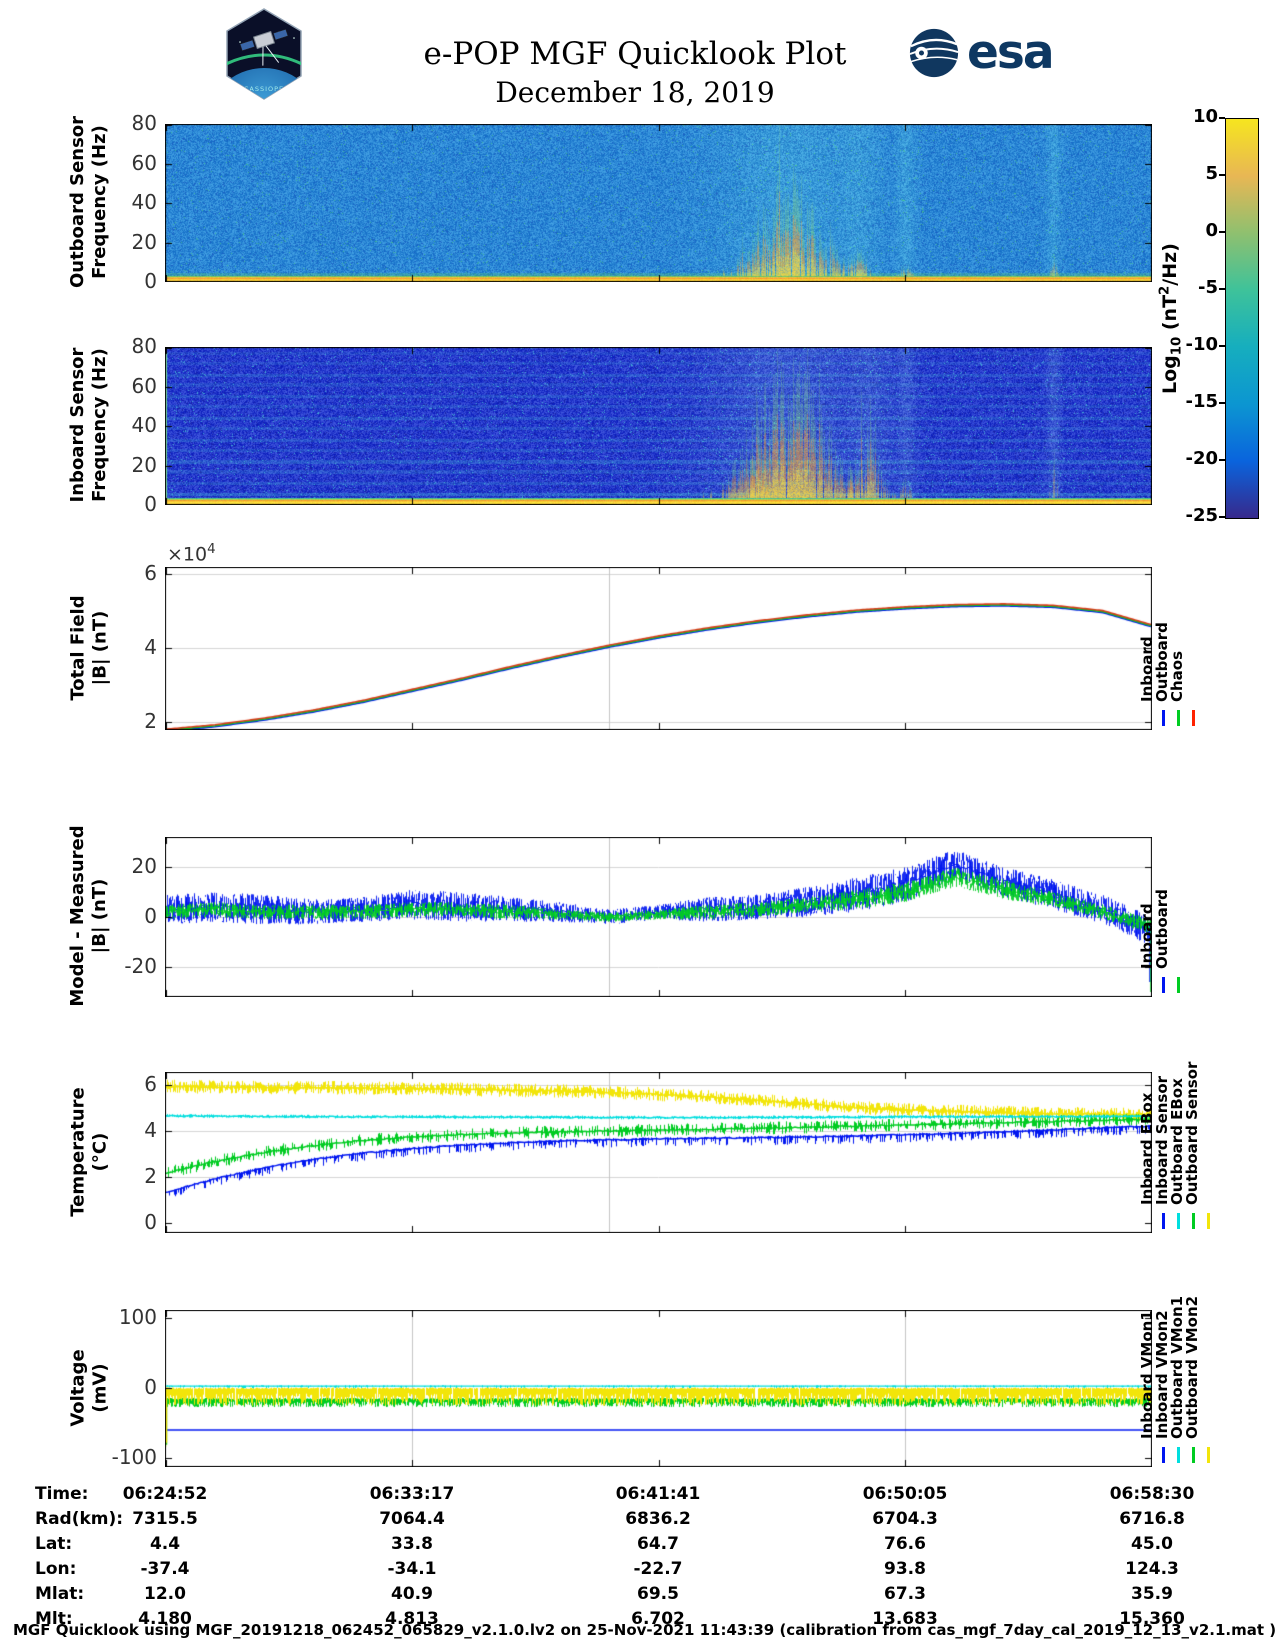 Image resolution: width=1275 pixels, height=1650 pixels. Describe the element at coordinates (62, 1494) in the screenshot. I see `table-row-label-time: Time:` at that location.